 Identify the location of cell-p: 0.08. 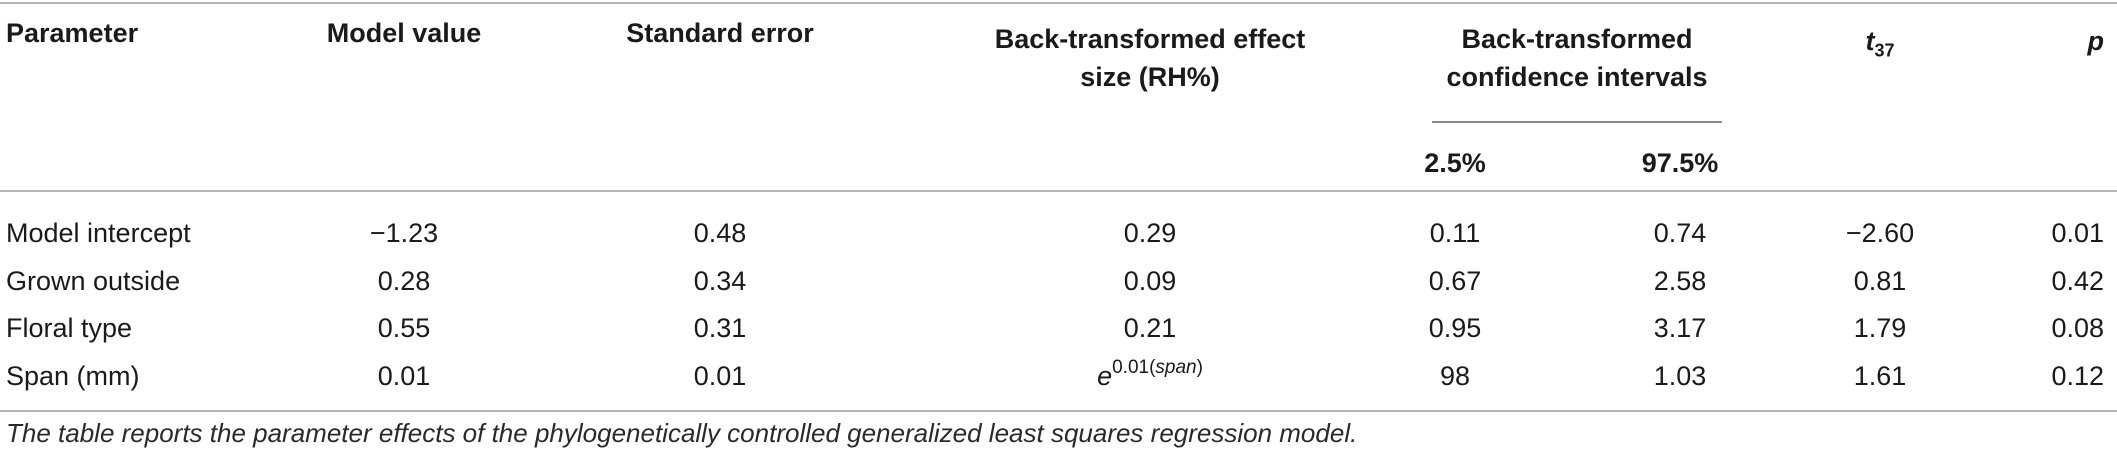
(2077, 328).